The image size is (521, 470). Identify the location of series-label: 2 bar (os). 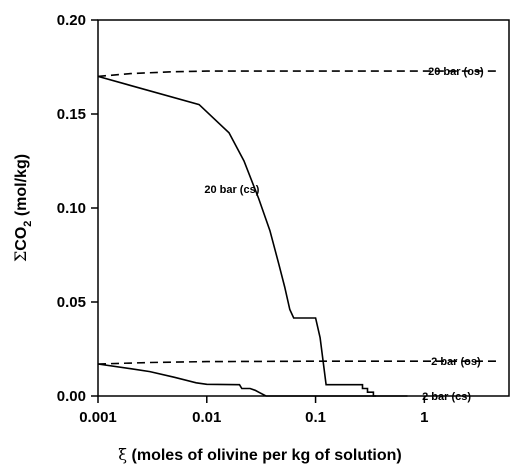
(456, 362).